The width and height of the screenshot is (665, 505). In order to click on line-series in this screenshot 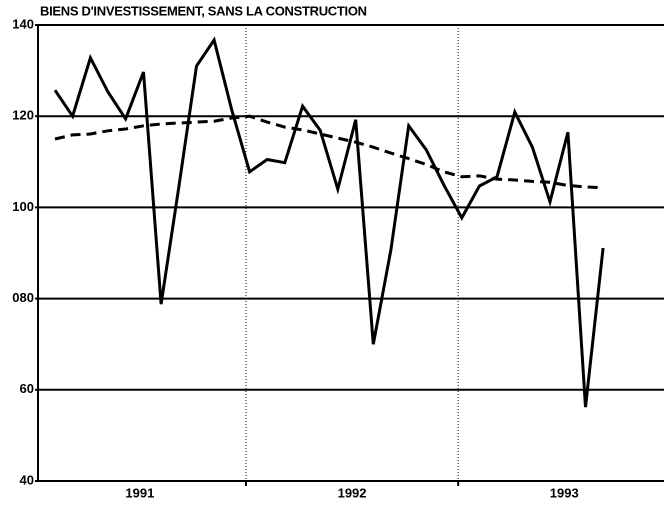, I will do `click(329, 152)`.